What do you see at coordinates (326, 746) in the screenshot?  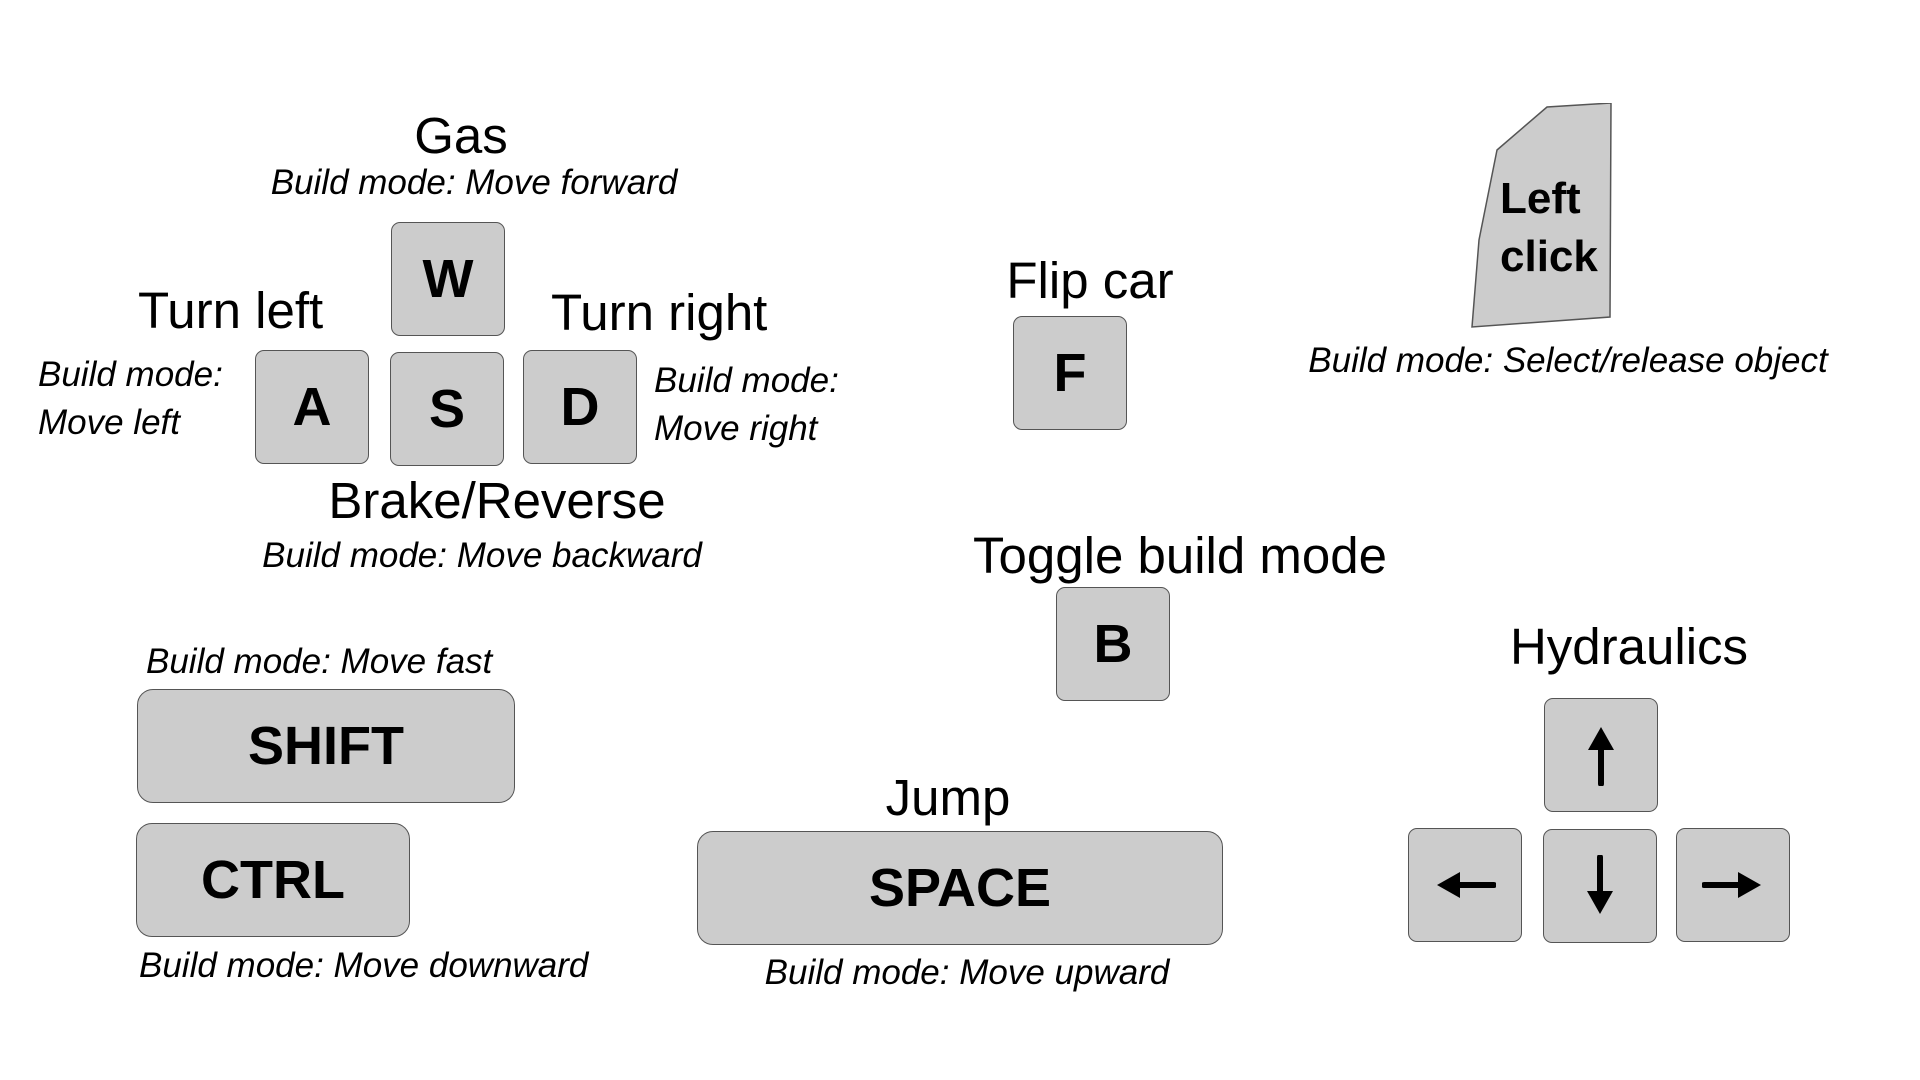 I see `shift-key: SHIFT` at bounding box center [326, 746].